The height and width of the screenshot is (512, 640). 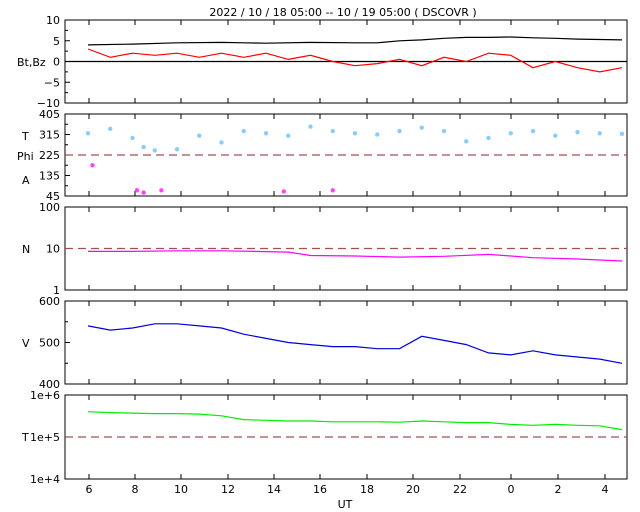 What do you see at coordinates (45, 395) in the screenshot?
I see `y-tick-label: 1e+6` at bounding box center [45, 395].